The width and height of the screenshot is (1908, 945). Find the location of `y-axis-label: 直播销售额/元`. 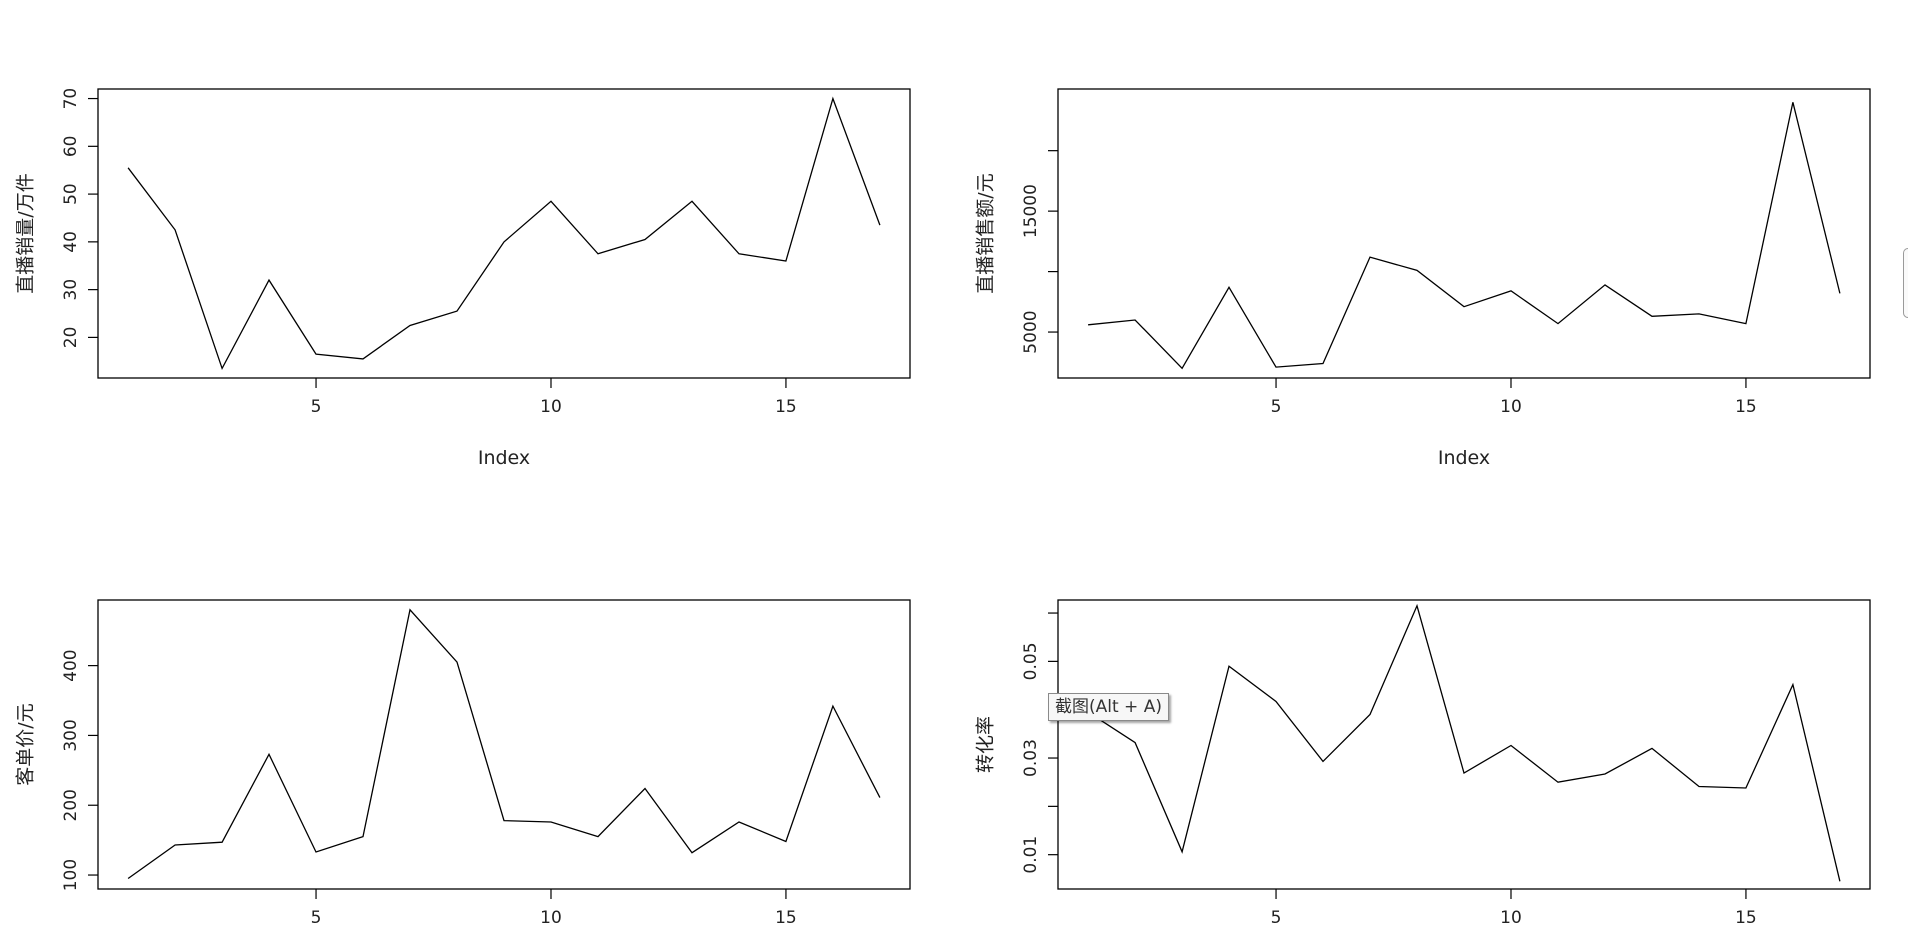

y-axis-label: 直播销售额/元 is located at coordinates (986, 233).